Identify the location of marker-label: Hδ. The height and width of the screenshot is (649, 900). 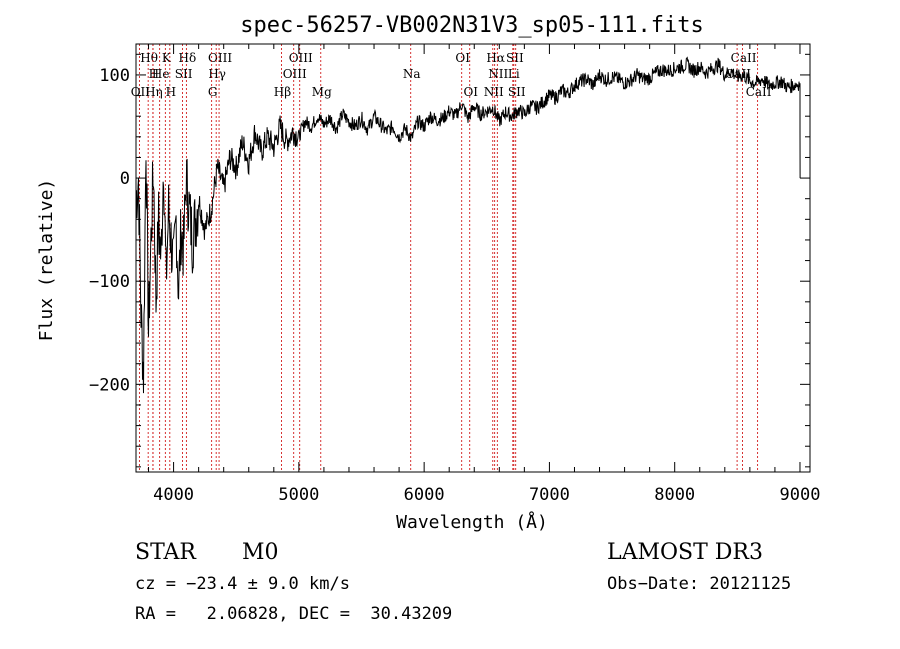
(188, 58).